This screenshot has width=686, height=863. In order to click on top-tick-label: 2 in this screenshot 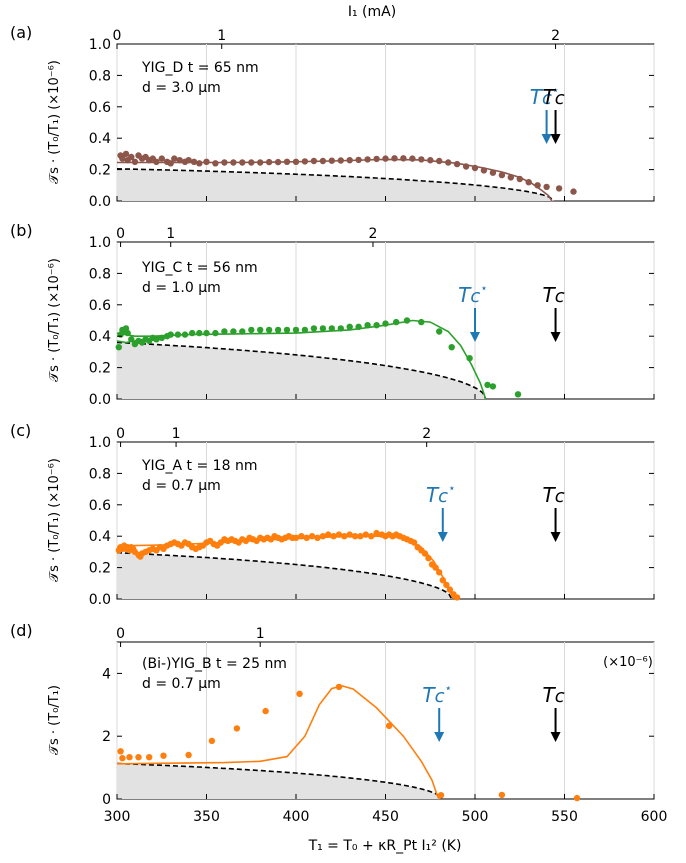, I will do `click(426, 434)`.